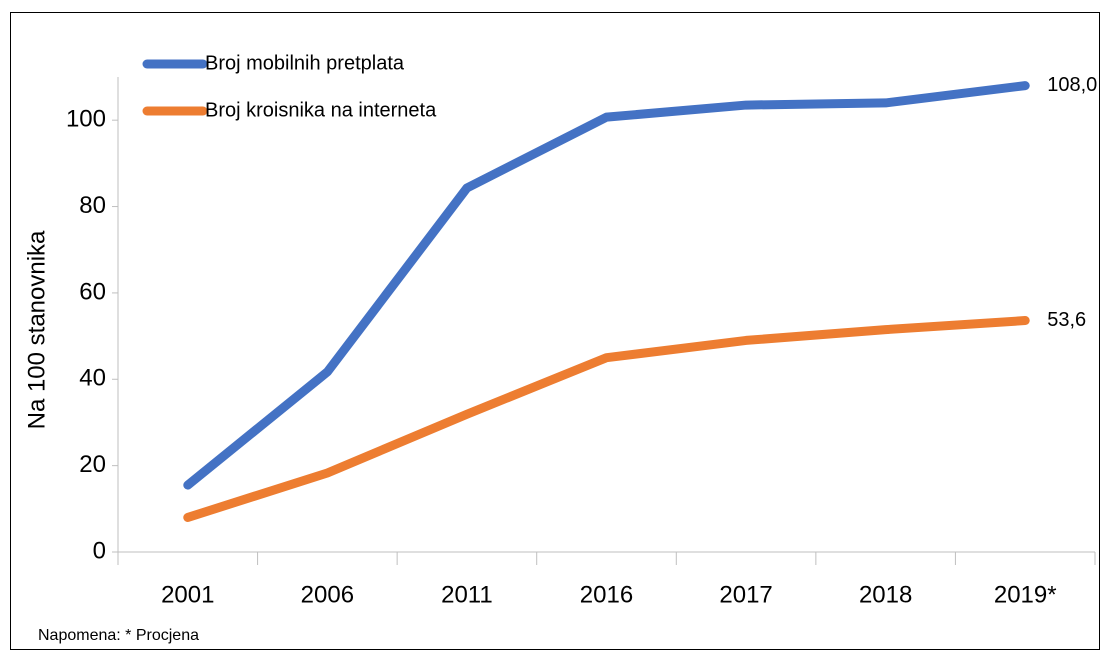 This screenshot has width=1110, height=660. Describe the element at coordinates (86, 119) in the screenshot. I see `y-tick-label: 100` at that location.